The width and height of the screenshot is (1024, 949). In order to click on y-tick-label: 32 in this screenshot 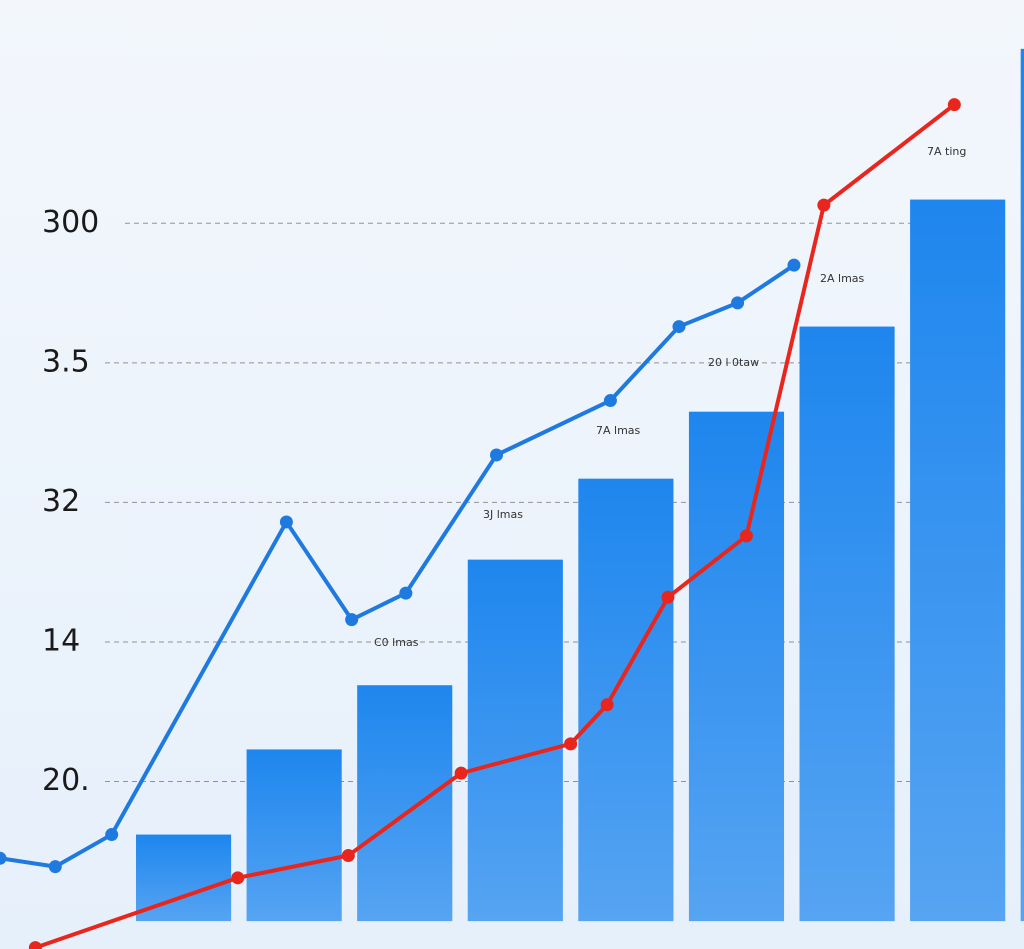, I will do `click(61, 501)`.